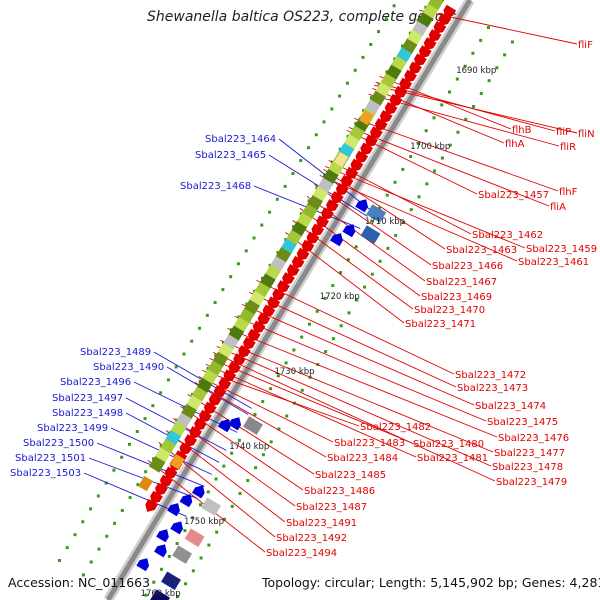 The height and width of the screenshot is (600, 600). What do you see at coordinates (492, 388) in the screenshot?
I see `right-gene-label: Sbal223_1473` at bounding box center [492, 388].